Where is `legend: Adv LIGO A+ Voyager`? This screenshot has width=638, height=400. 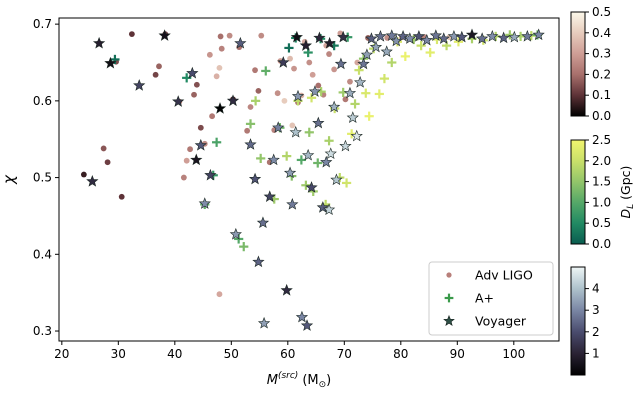
legend: Adv LIGO A+ Voyager is located at coordinates (491, 298).